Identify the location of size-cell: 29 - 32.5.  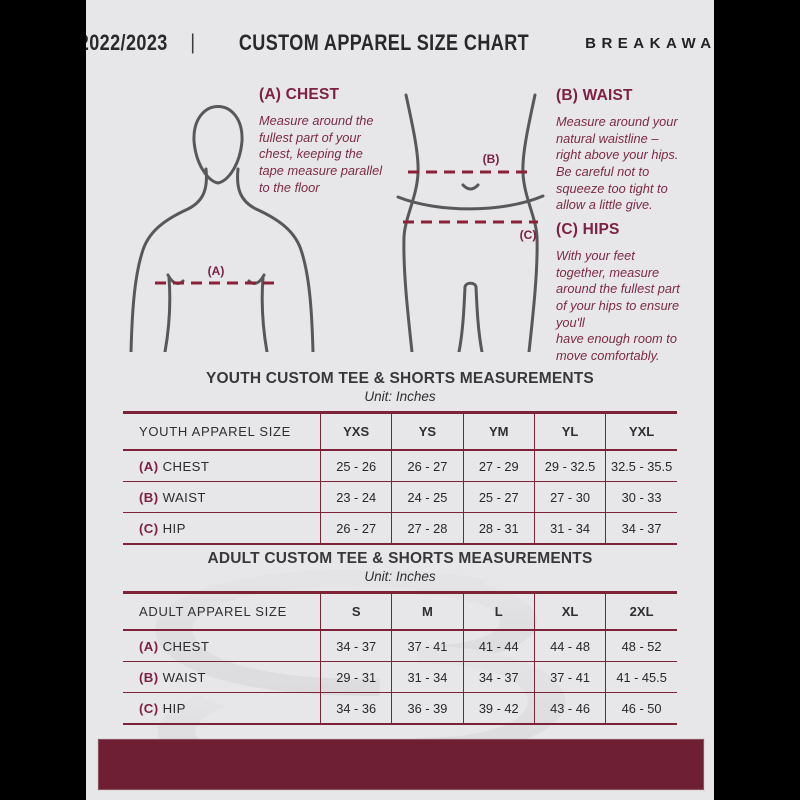
(569, 466).